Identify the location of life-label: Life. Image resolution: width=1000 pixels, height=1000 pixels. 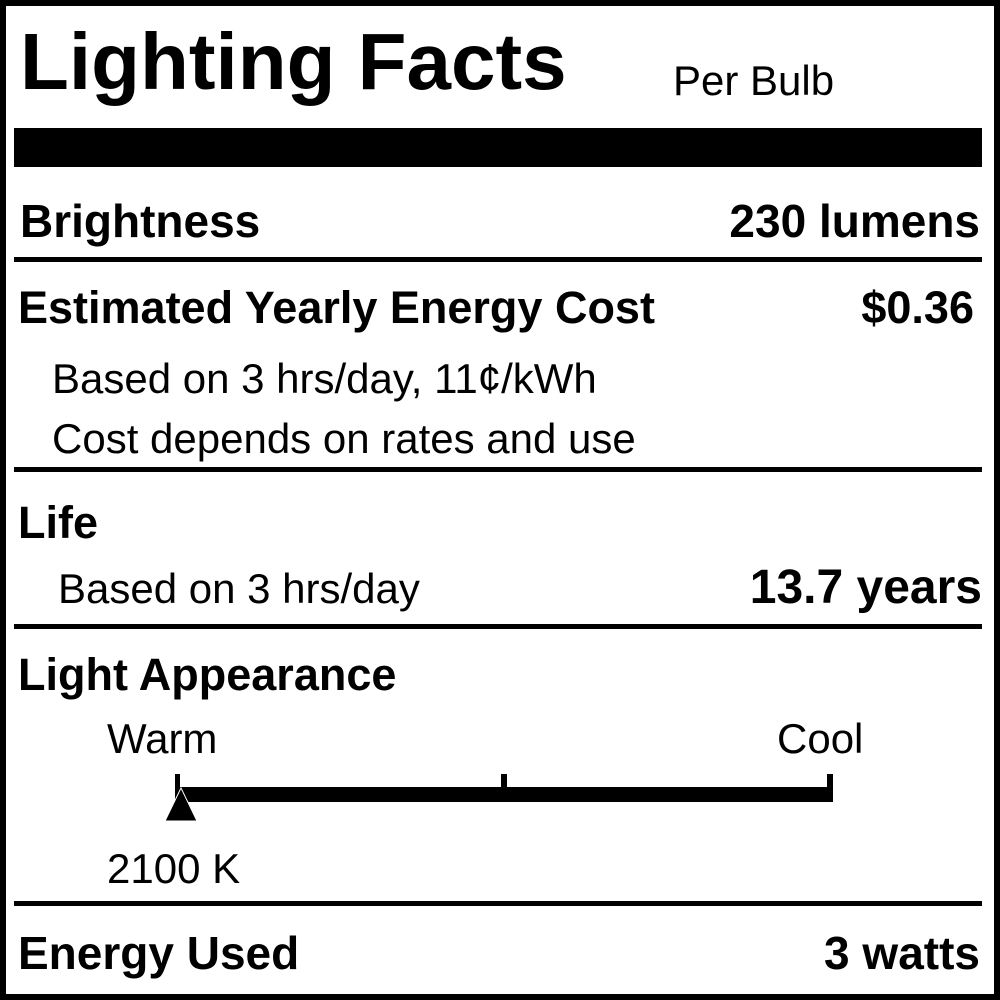
(58, 522).